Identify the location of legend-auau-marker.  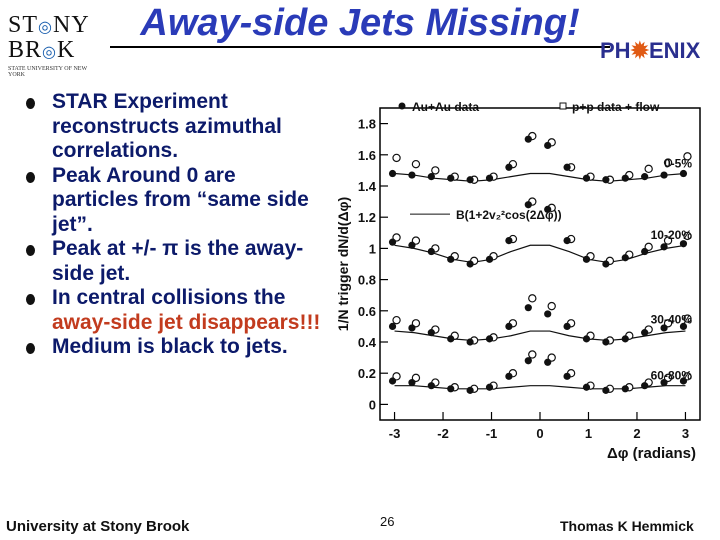
(402, 106).